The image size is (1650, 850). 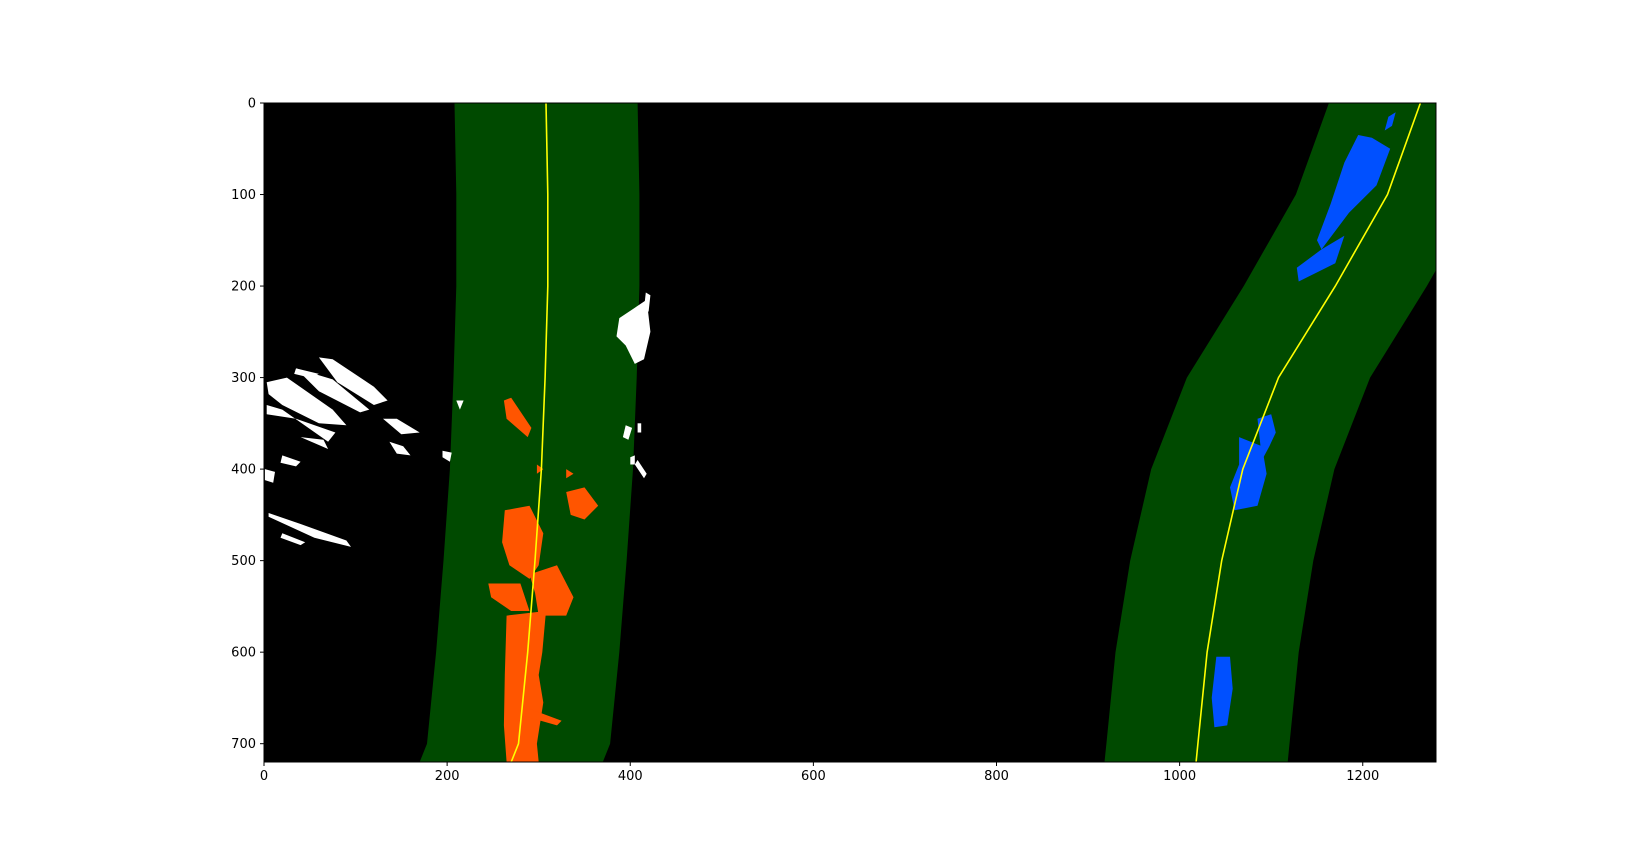 I want to click on y-tick-label: 300, so click(x=243, y=378).